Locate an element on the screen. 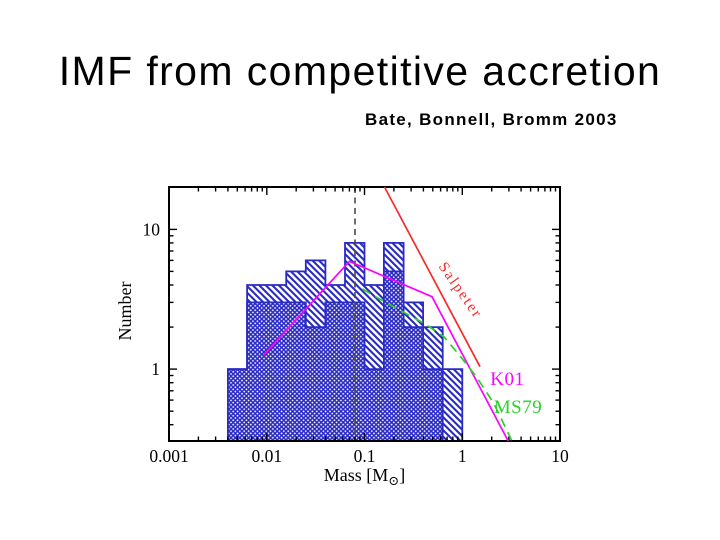 This screenshot has height=540, width=720. slide-title: IMF from competitive accretion is located at coordinates (360, 71).